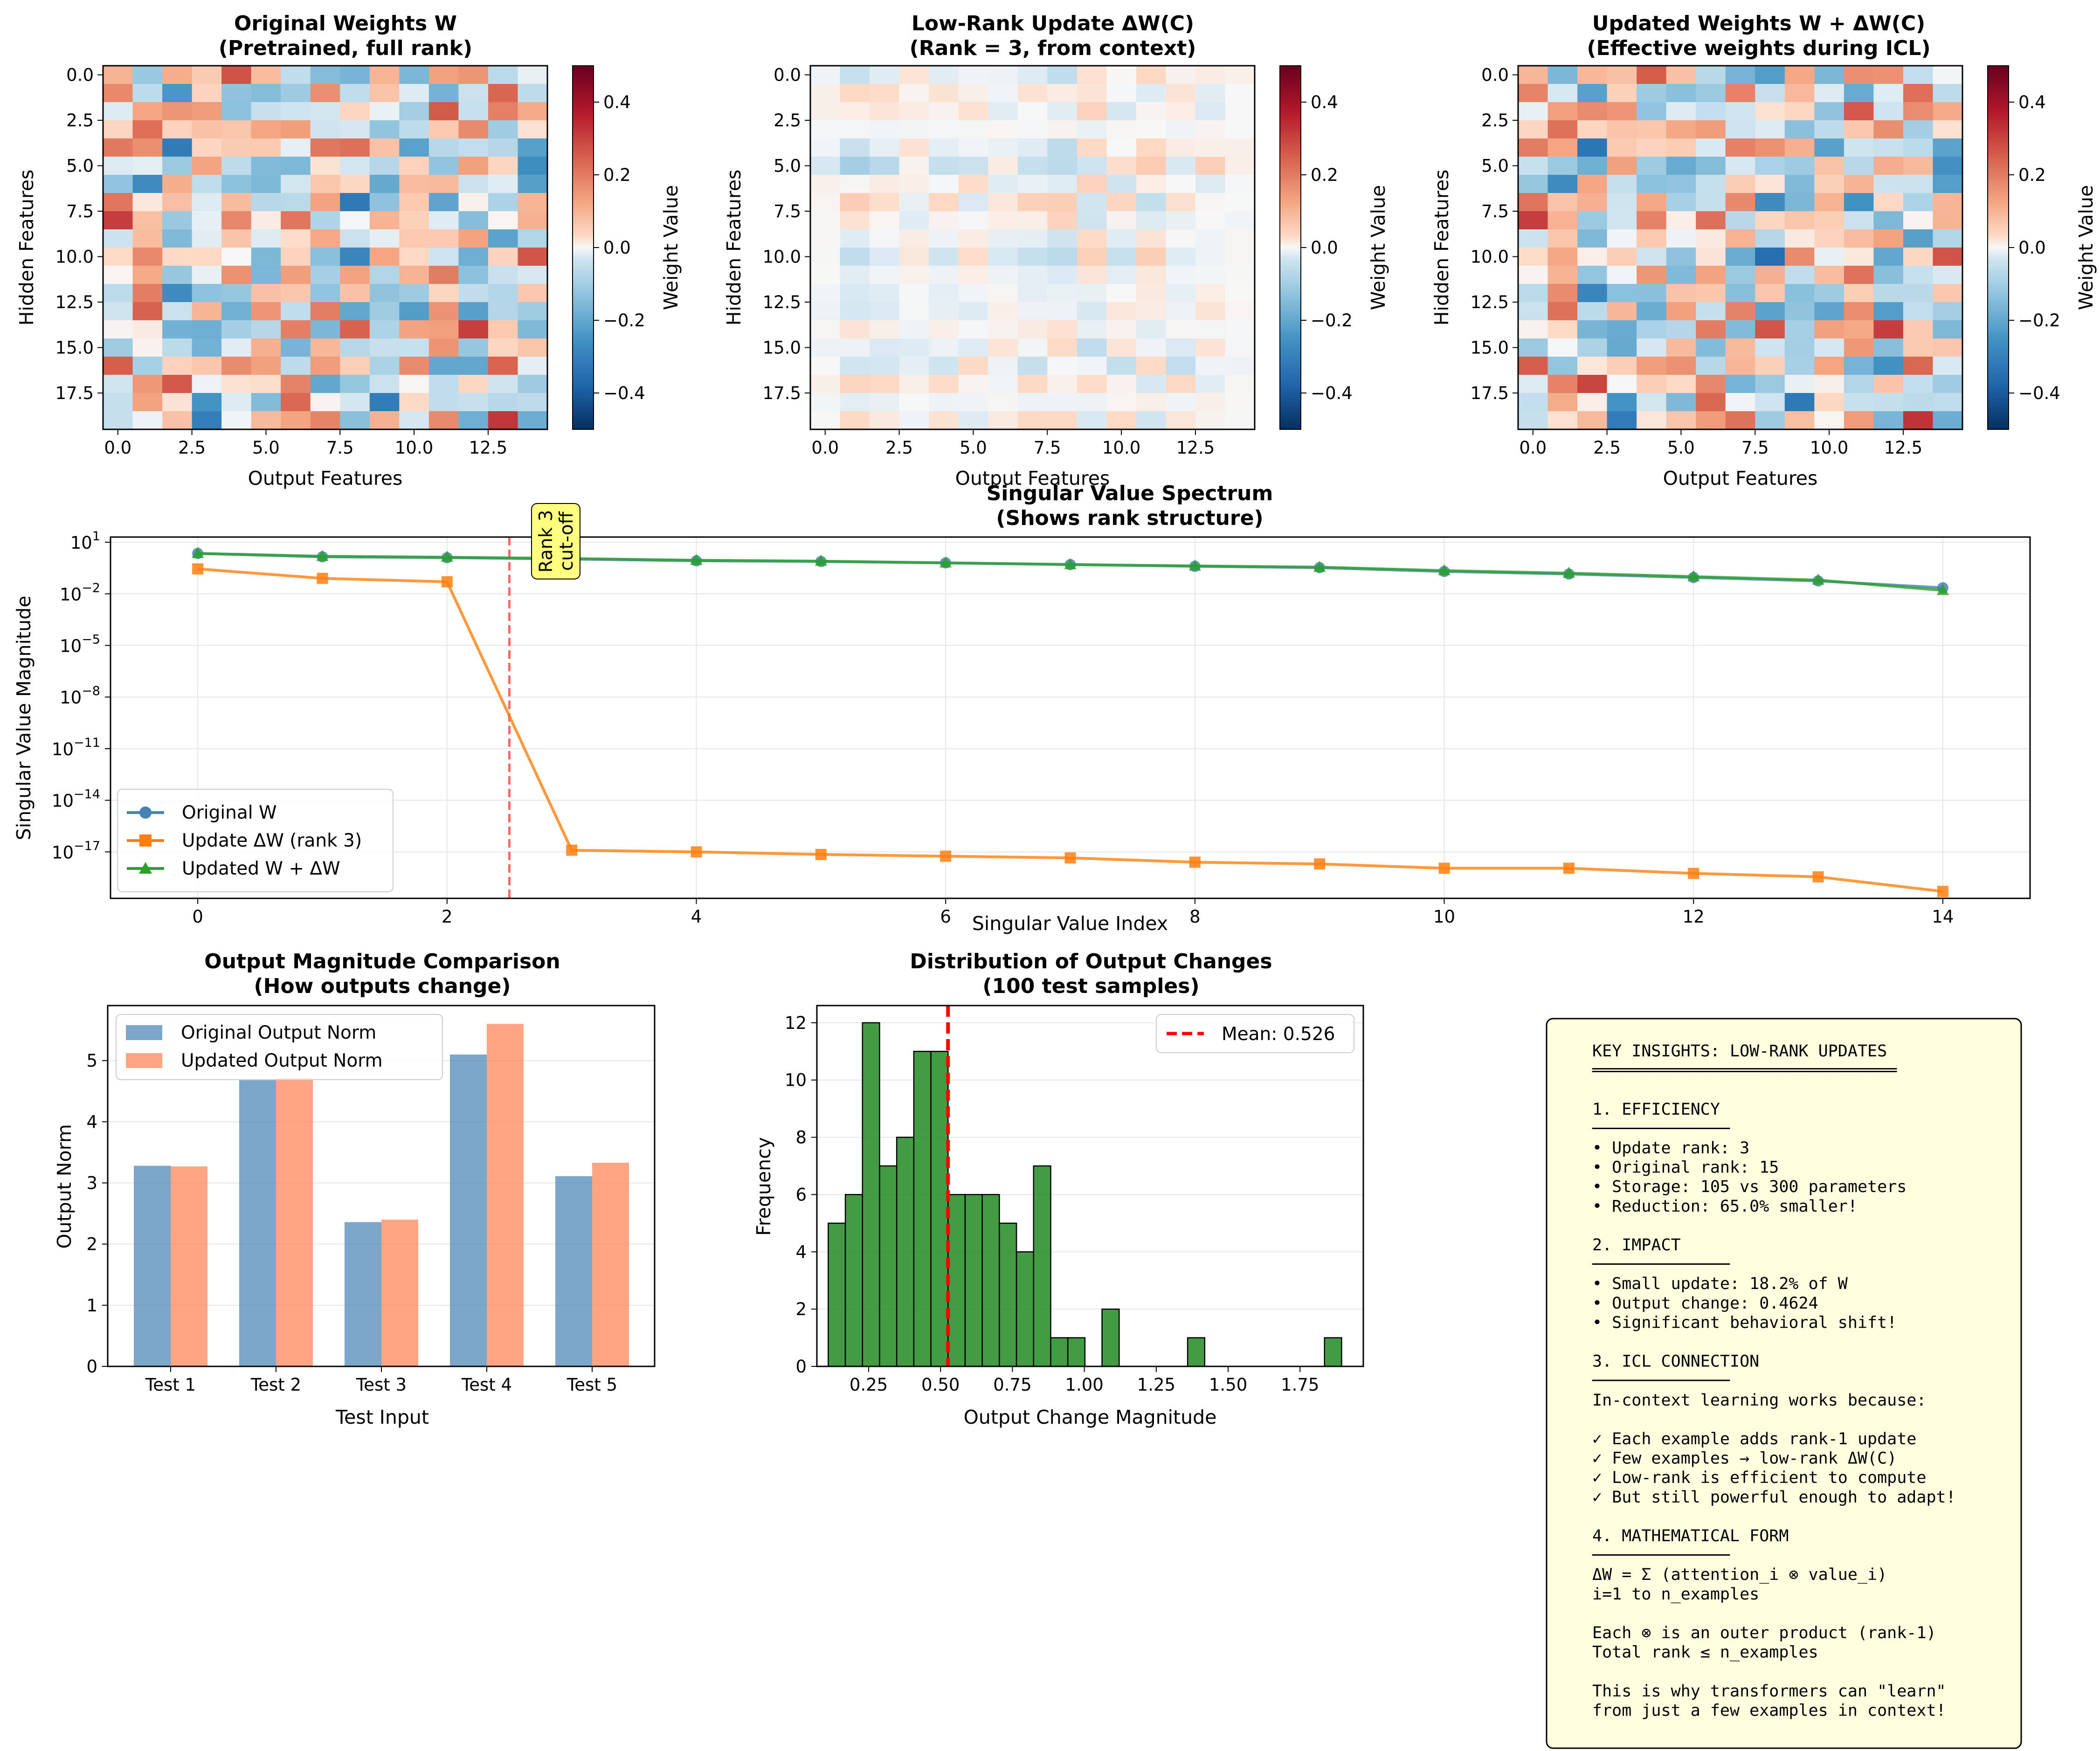  I want to click on insight-line: This is why transformers can "learn", so click(1769, 1692).